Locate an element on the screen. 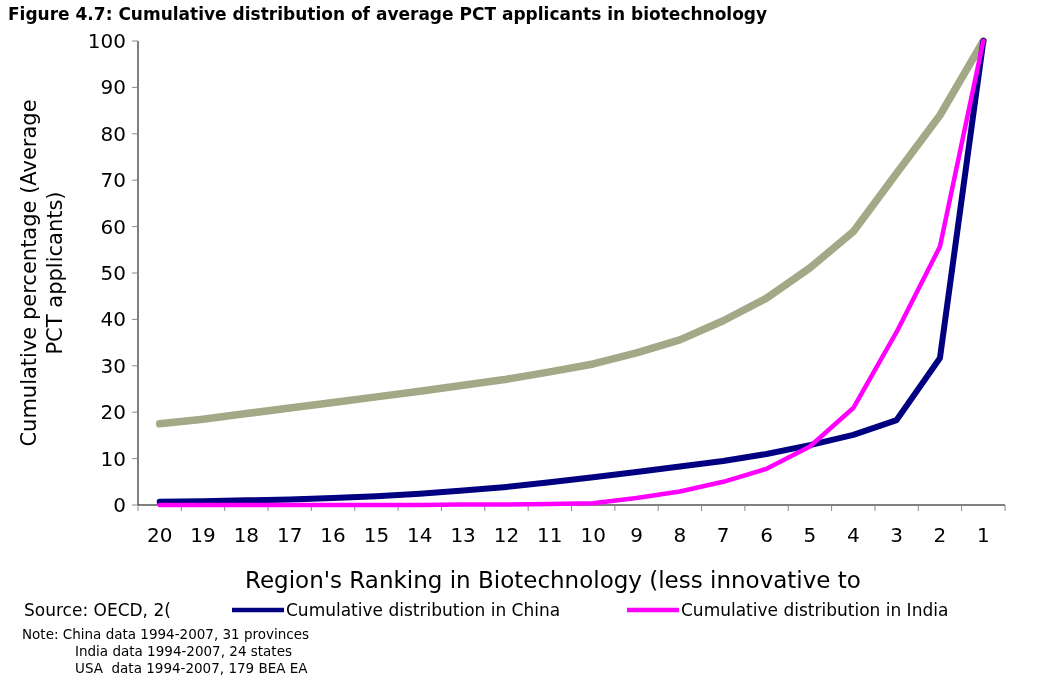 The width and height of the screenshot is (1037, 682). x-tick-label: 11 is located at coordinates (550, 535).